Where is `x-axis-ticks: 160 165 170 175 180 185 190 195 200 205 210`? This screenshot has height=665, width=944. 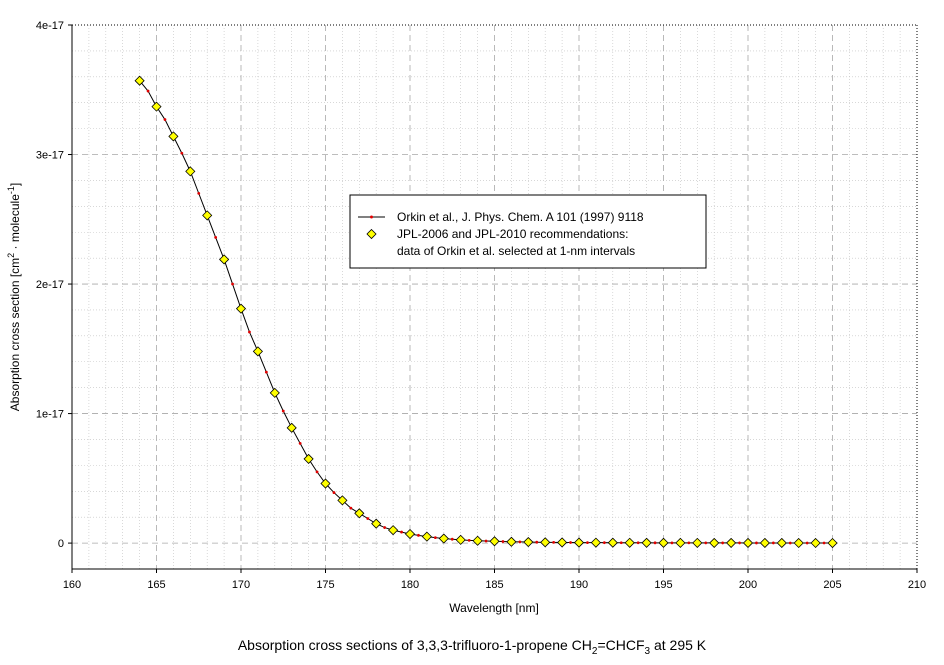
x-axis-ticks: 160 165 170 175 180 185 190 195 200 205 210 is located at coordinates (494, 580).